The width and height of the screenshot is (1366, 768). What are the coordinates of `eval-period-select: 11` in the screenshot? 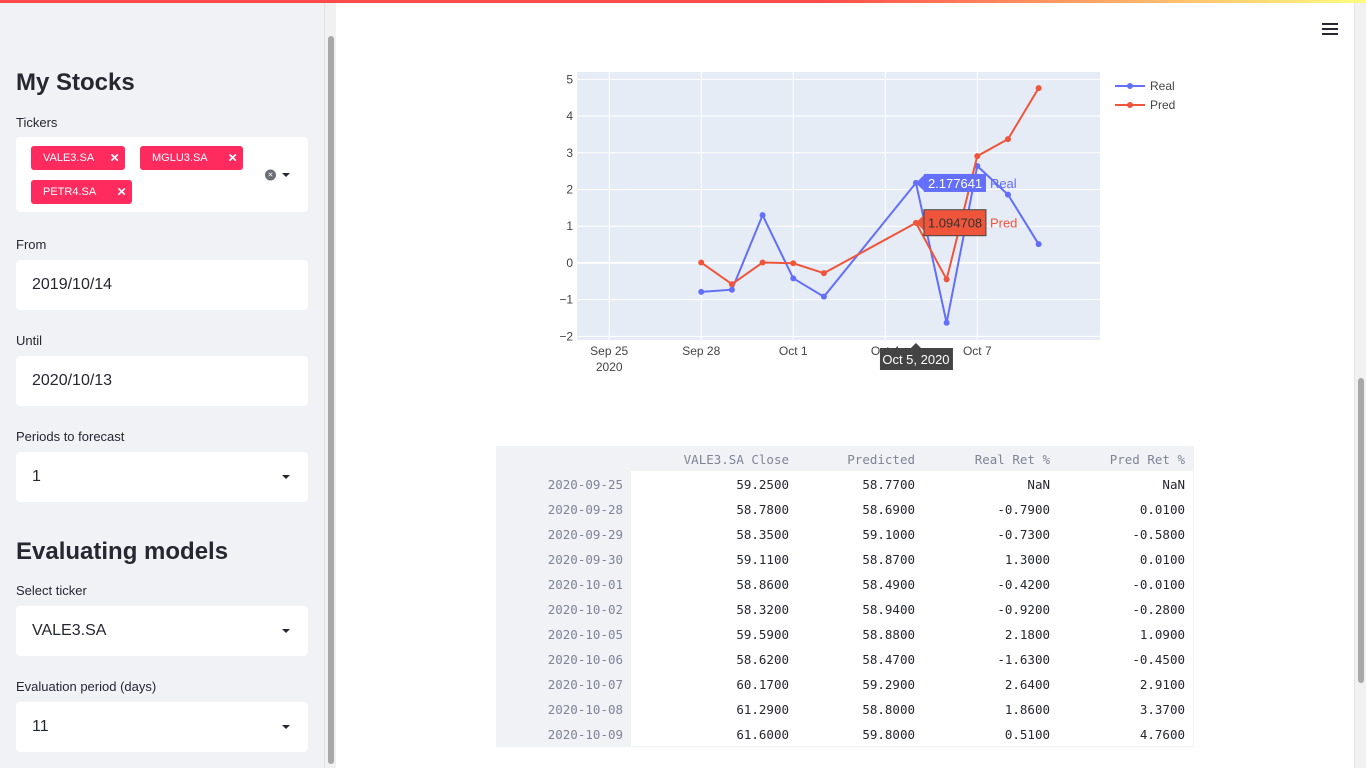 It's located at (162, 727).